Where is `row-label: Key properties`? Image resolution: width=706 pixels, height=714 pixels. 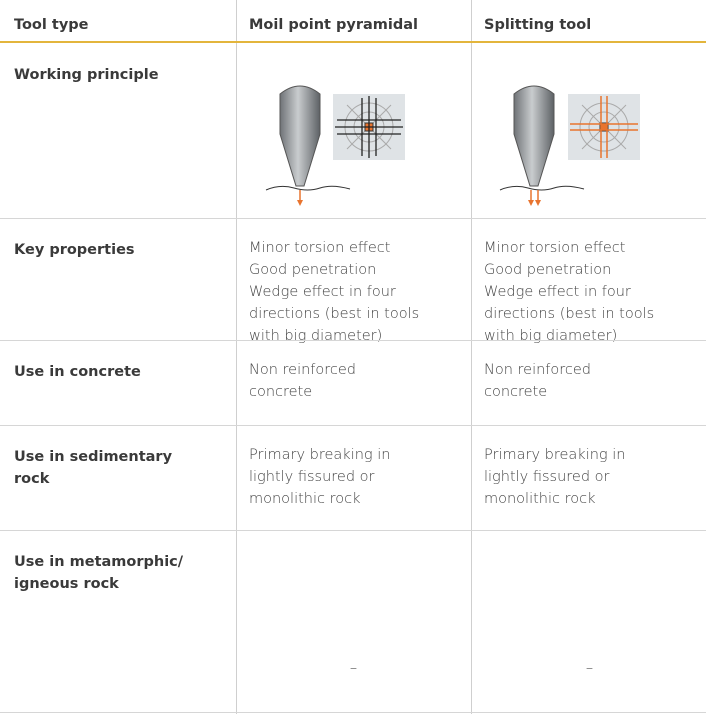
row-label: Key properties is located at coordinates (74, 250).